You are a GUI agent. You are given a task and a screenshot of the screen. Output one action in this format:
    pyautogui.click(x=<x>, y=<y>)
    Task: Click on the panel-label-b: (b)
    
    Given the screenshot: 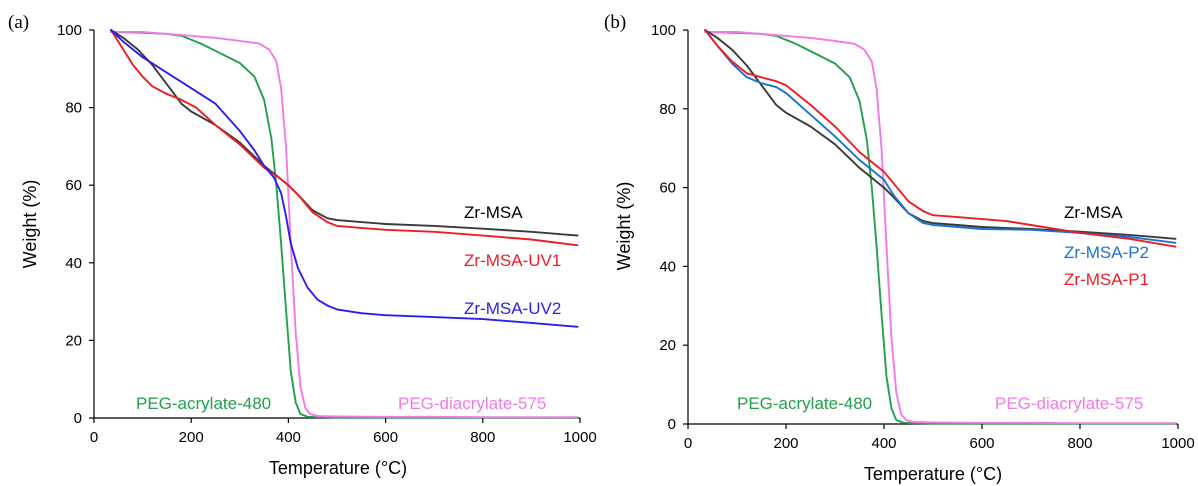 What is the action you would take?
    pyautogui.click(x=615, y=22)
    